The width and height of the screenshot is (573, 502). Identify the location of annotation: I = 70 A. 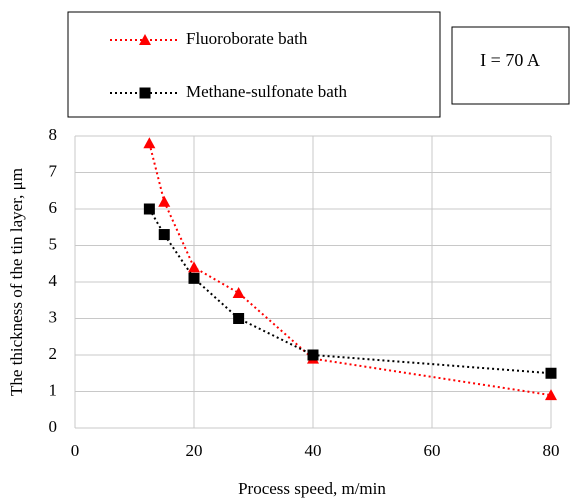
(510, 60).